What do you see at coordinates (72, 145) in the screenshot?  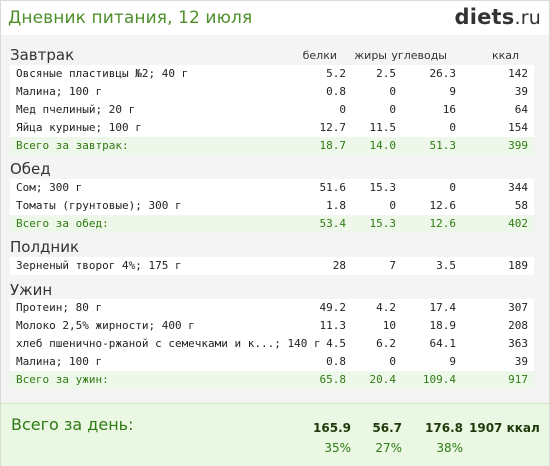 I see `meal-total-label: Всего за завтрак:` at bounding box center [72, 145].